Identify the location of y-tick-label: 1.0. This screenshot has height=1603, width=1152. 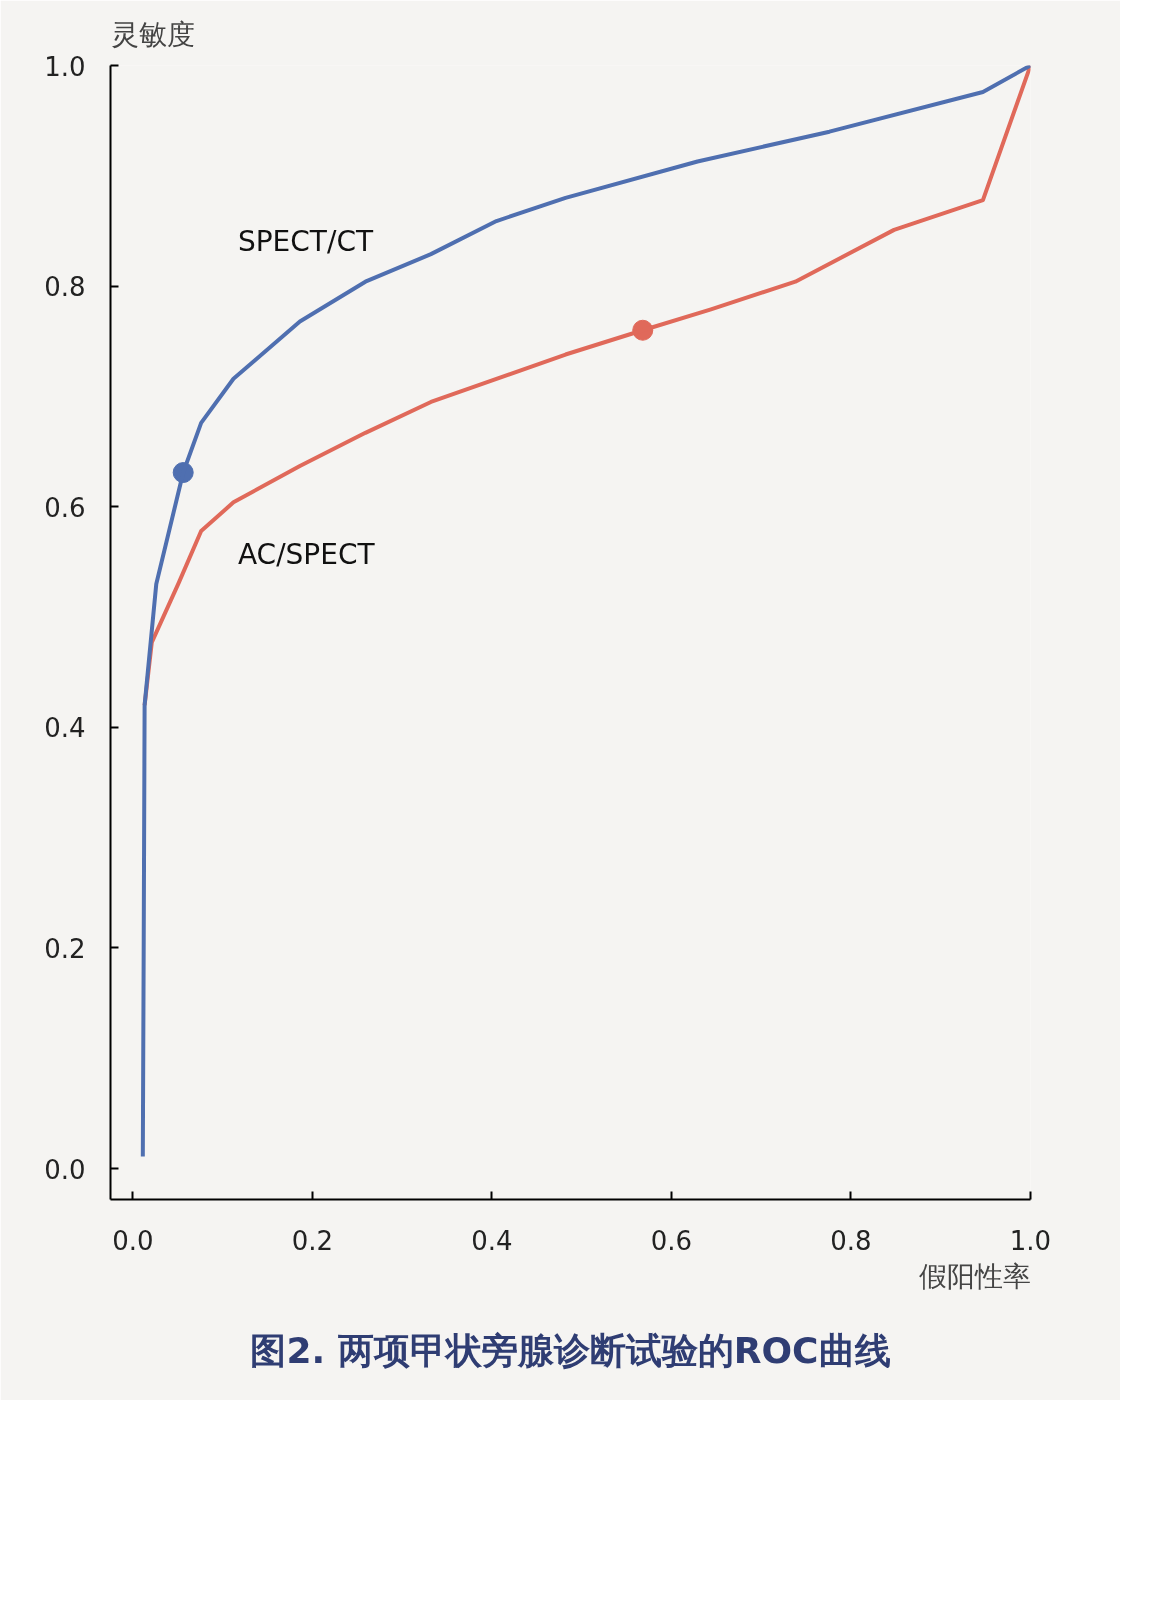
(65, 66).